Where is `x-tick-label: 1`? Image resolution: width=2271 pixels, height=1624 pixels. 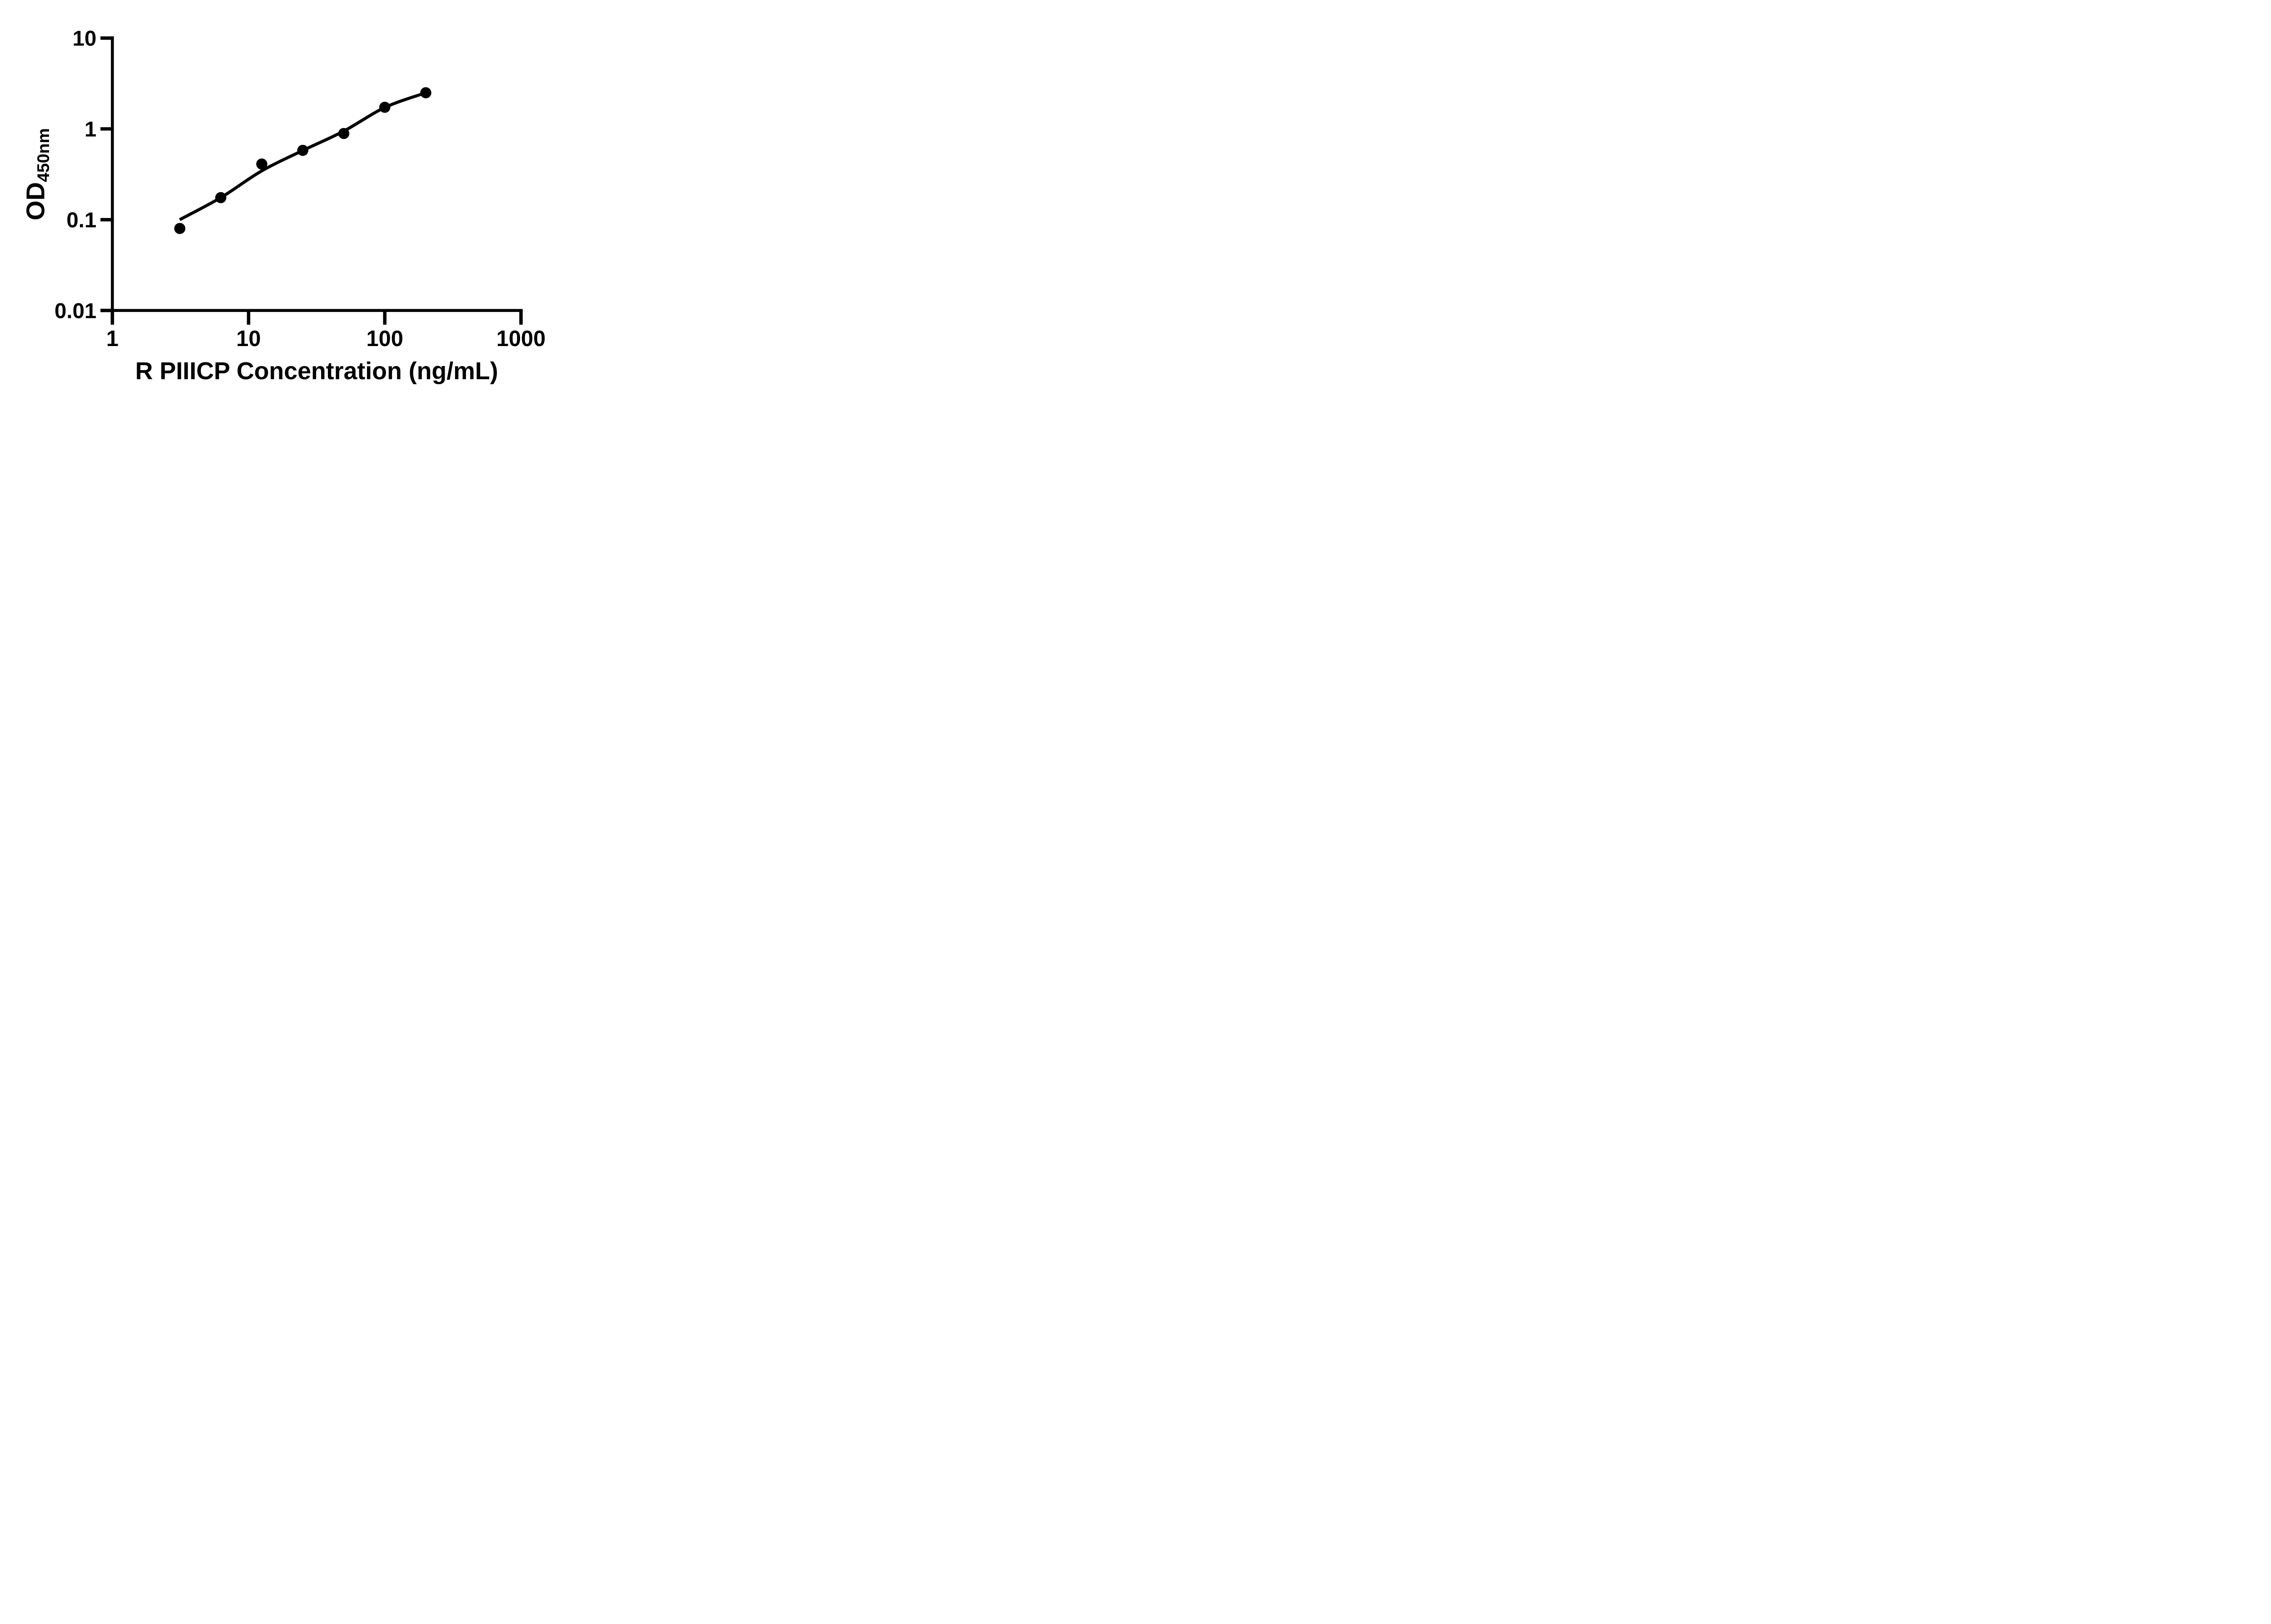 x-tick-label: 1 is located at coordinates (112, 339).